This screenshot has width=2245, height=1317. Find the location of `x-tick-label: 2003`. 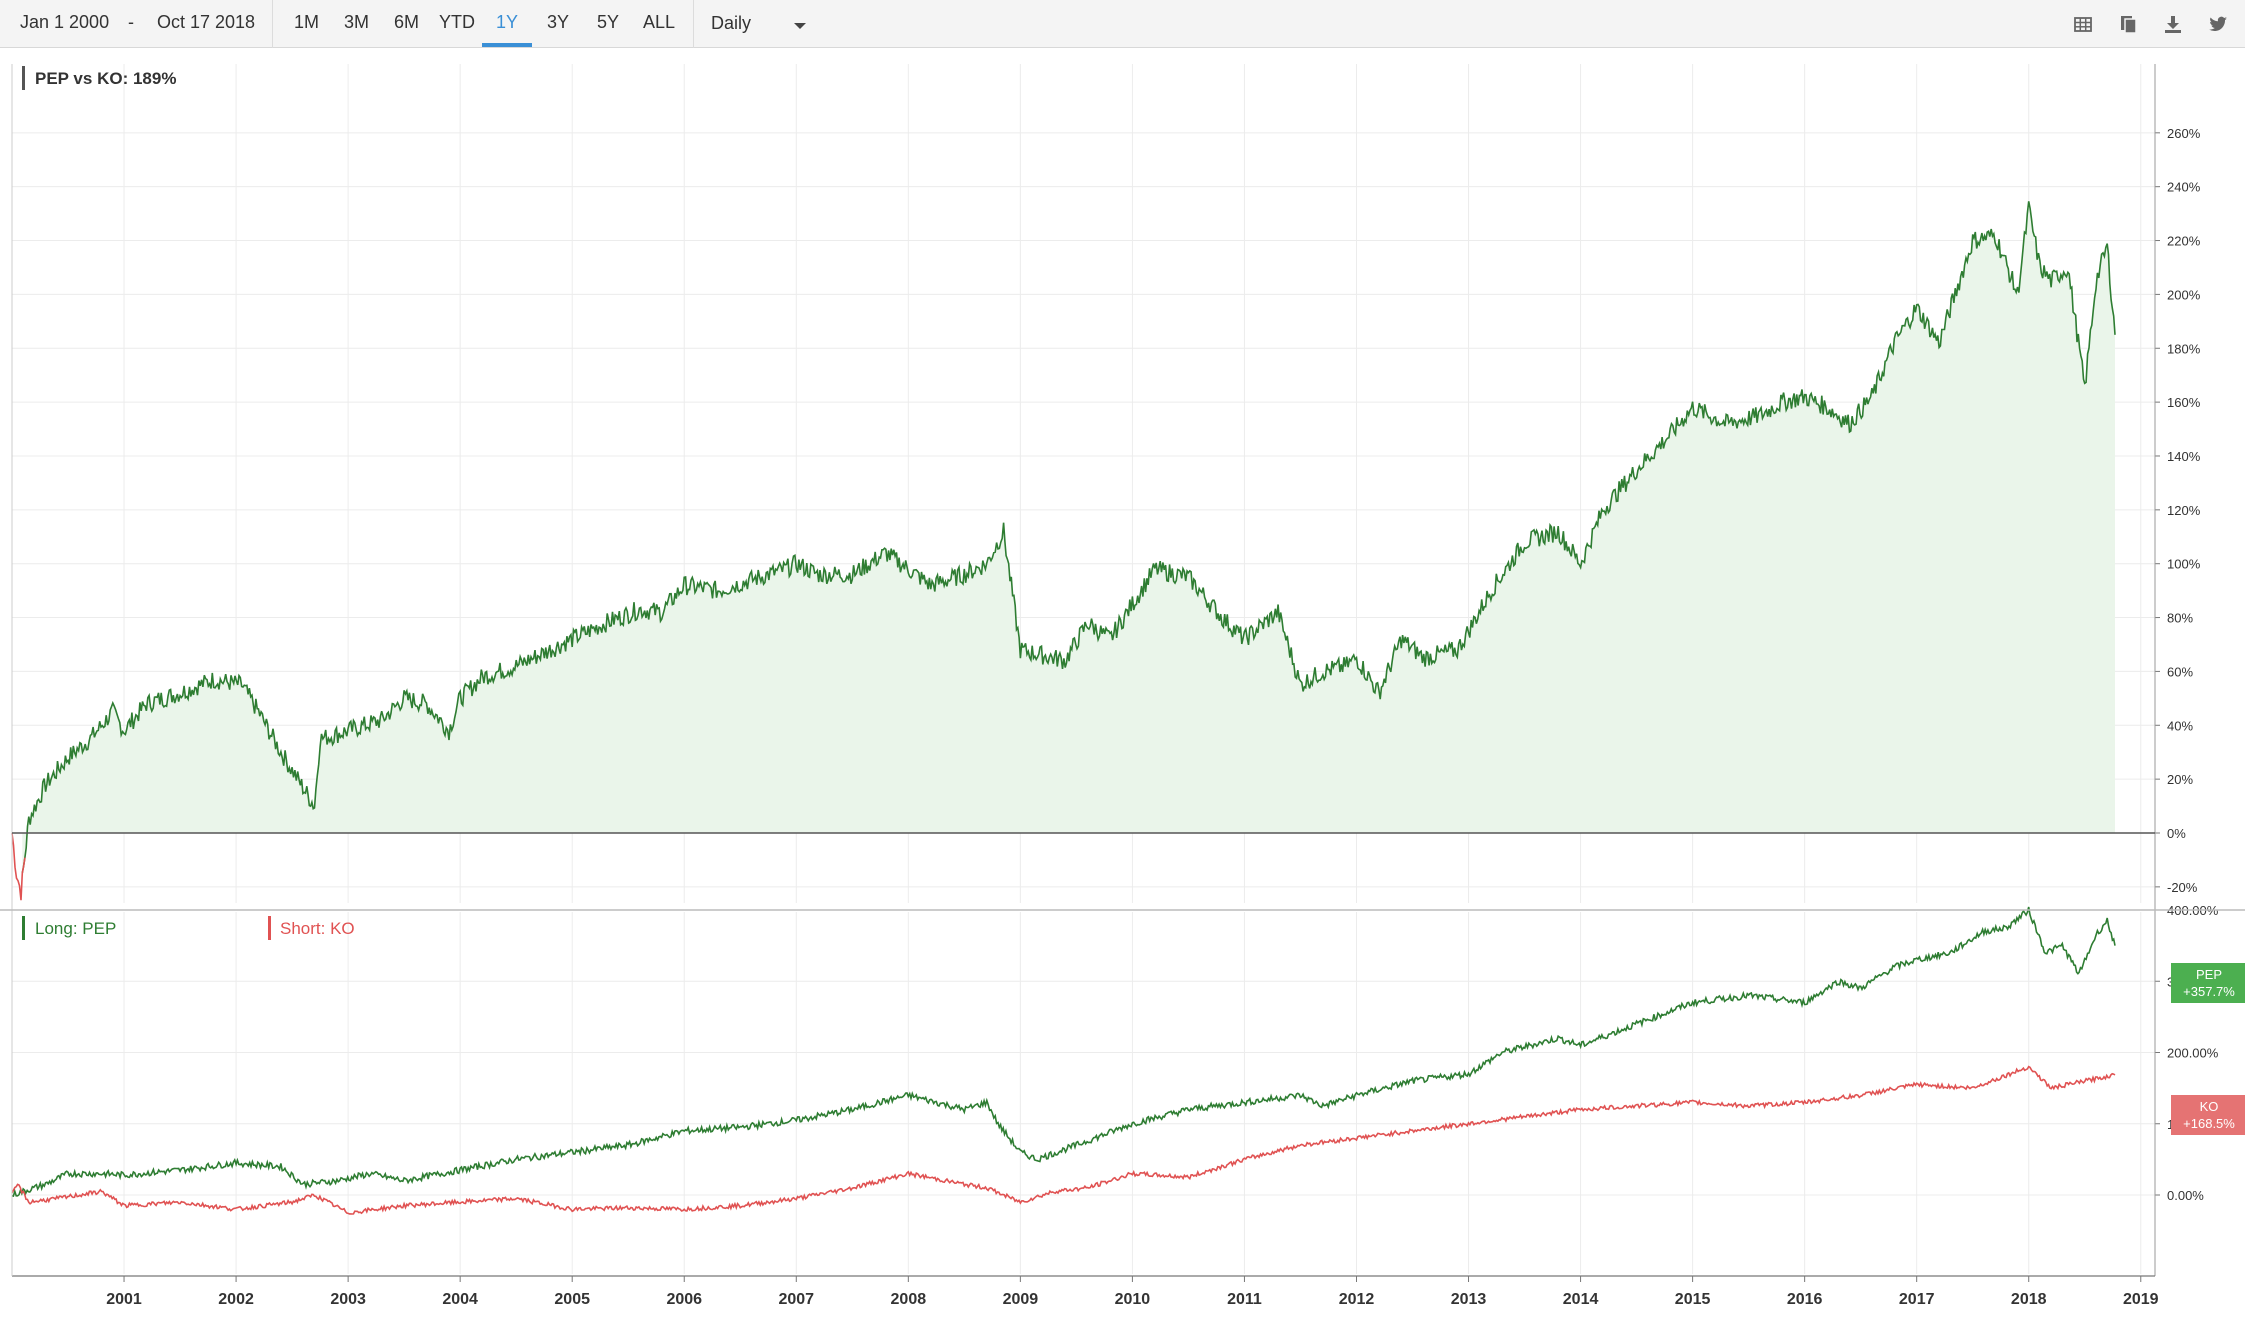

x-tick-label: 2003 is located at coordinates (348, 1299).